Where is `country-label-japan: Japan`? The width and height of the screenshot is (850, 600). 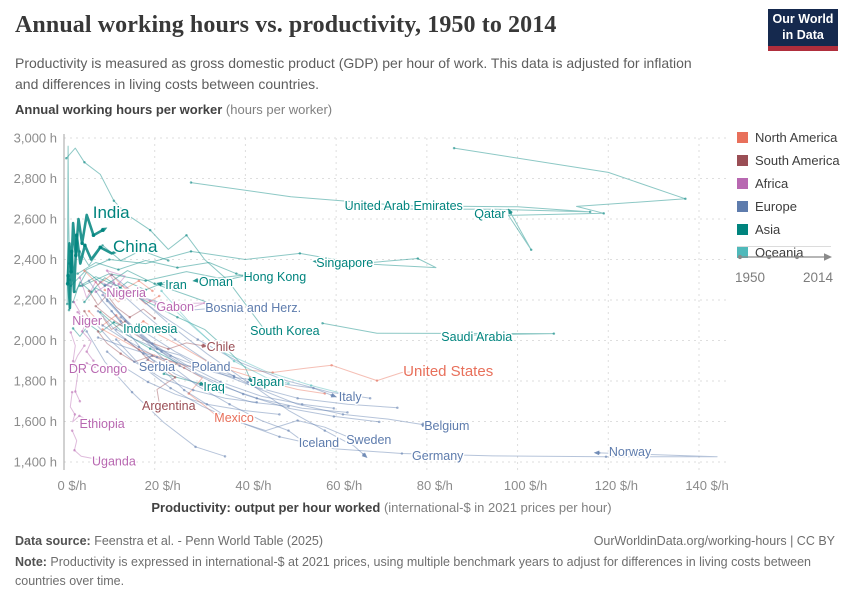
country-label-japan: Japan is located at coordinates (267, 382).